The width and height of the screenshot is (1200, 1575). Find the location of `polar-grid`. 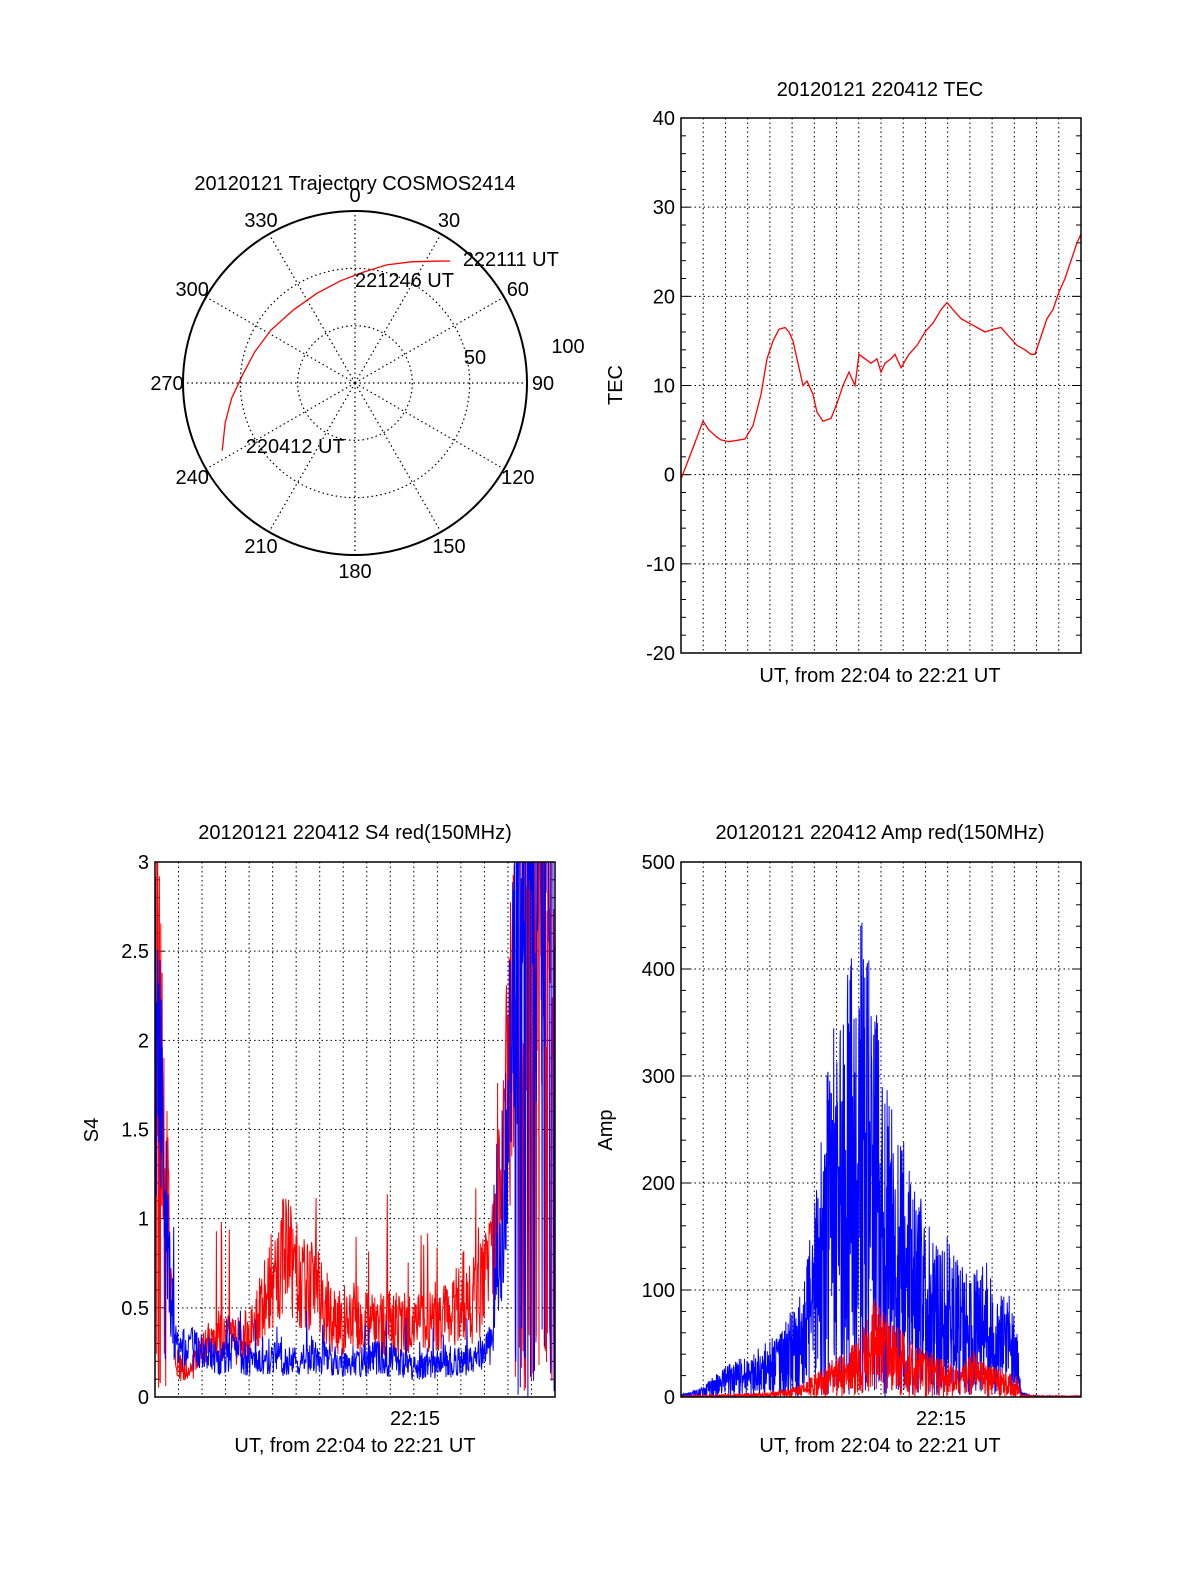

polar-grid is located at coordinates (355, 383).